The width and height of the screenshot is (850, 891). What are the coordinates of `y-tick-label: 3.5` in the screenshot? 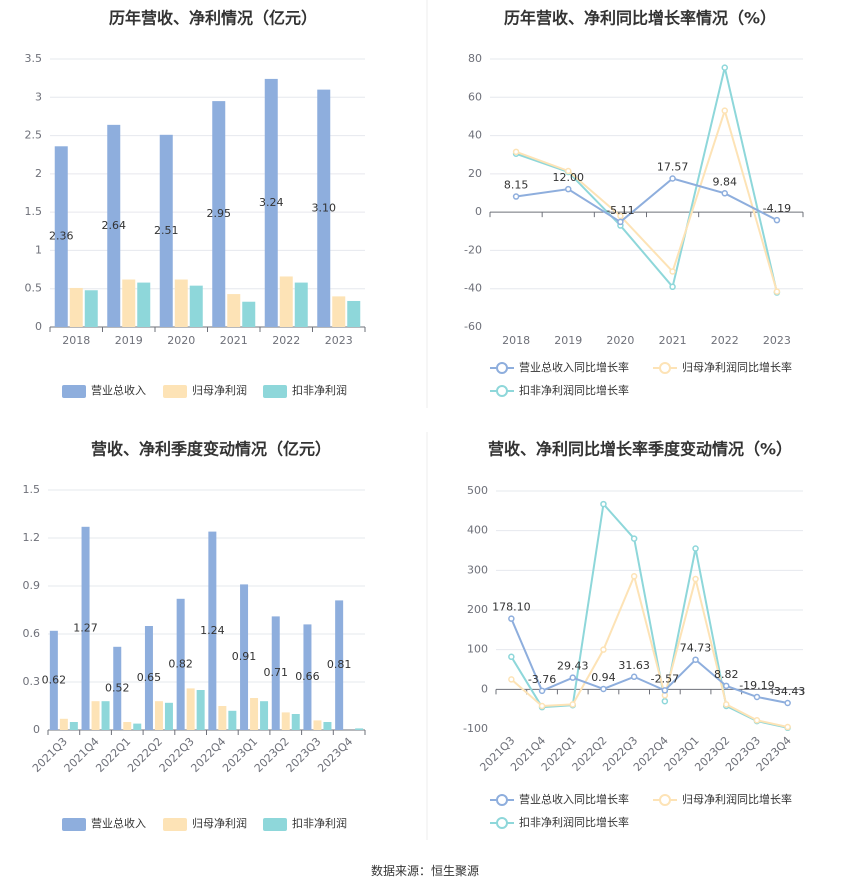 It's located at (34, 58).